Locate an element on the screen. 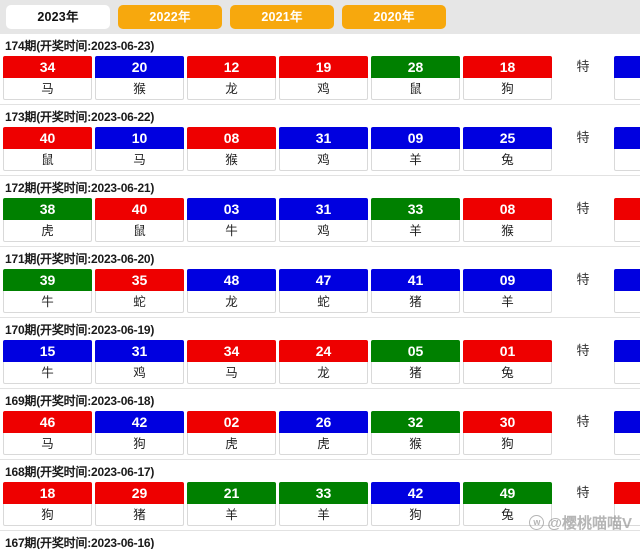 This screenshot has height=549, width=640. ball-cell: 39 牛 is located at coordinates (47, 291).